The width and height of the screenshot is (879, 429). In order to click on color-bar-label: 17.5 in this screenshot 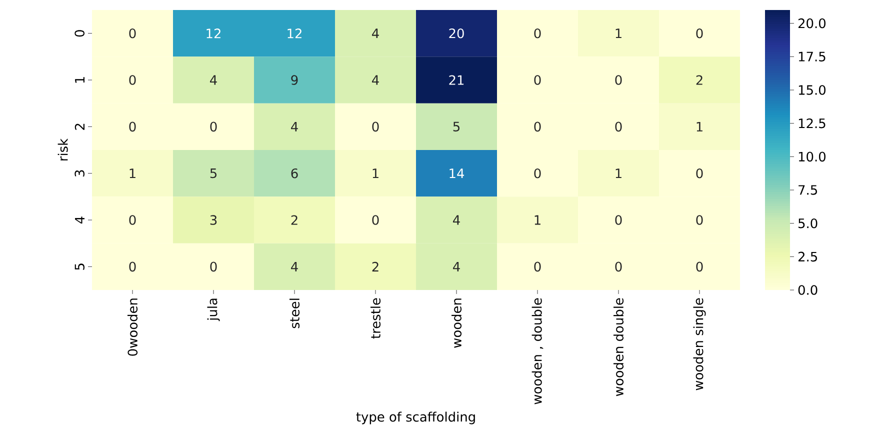, I will do `click(812, 57)`.